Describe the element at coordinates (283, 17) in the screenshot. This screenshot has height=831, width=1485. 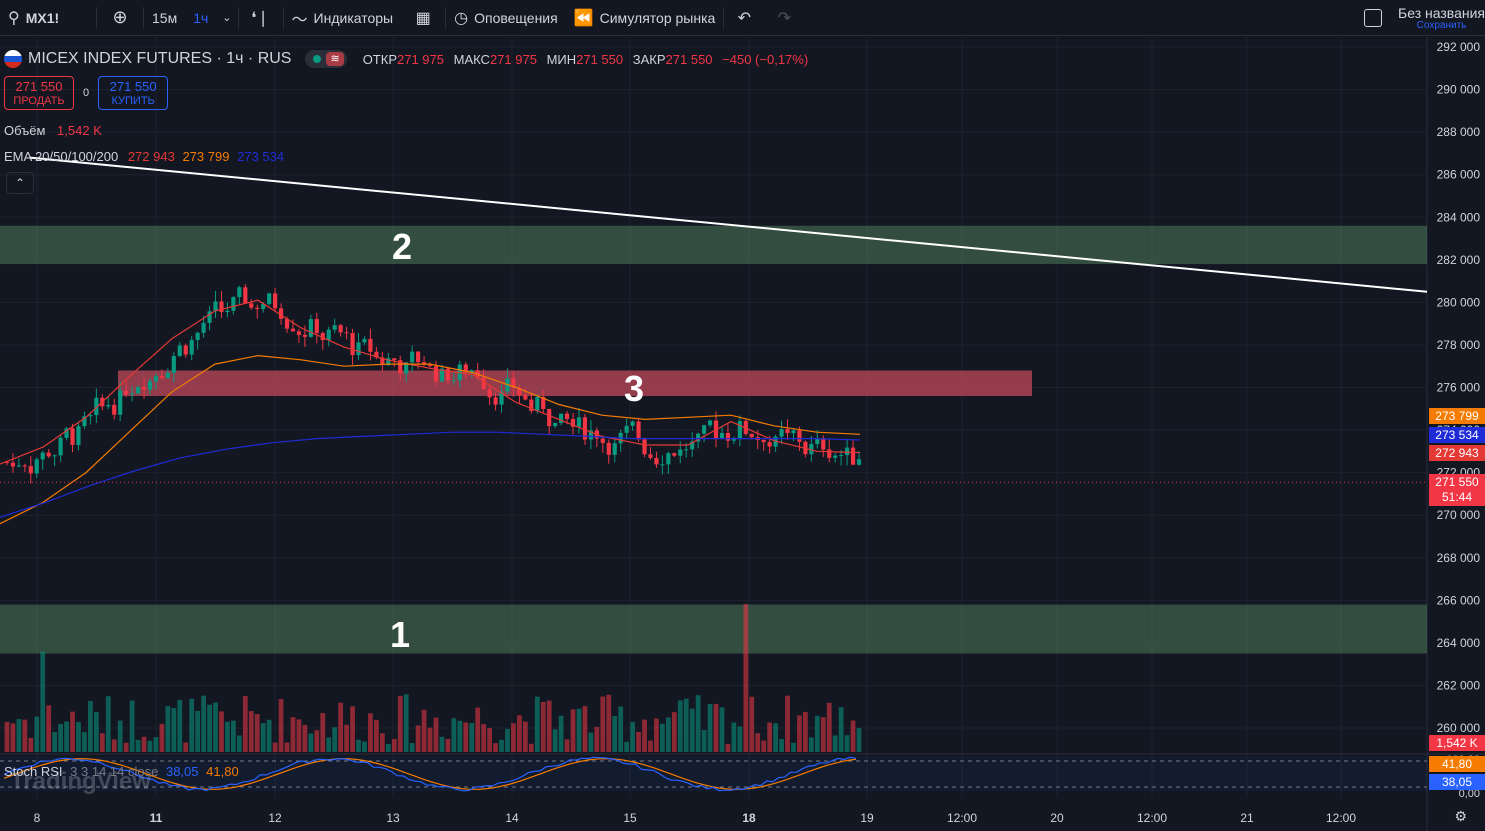
I see `divider` at that location.